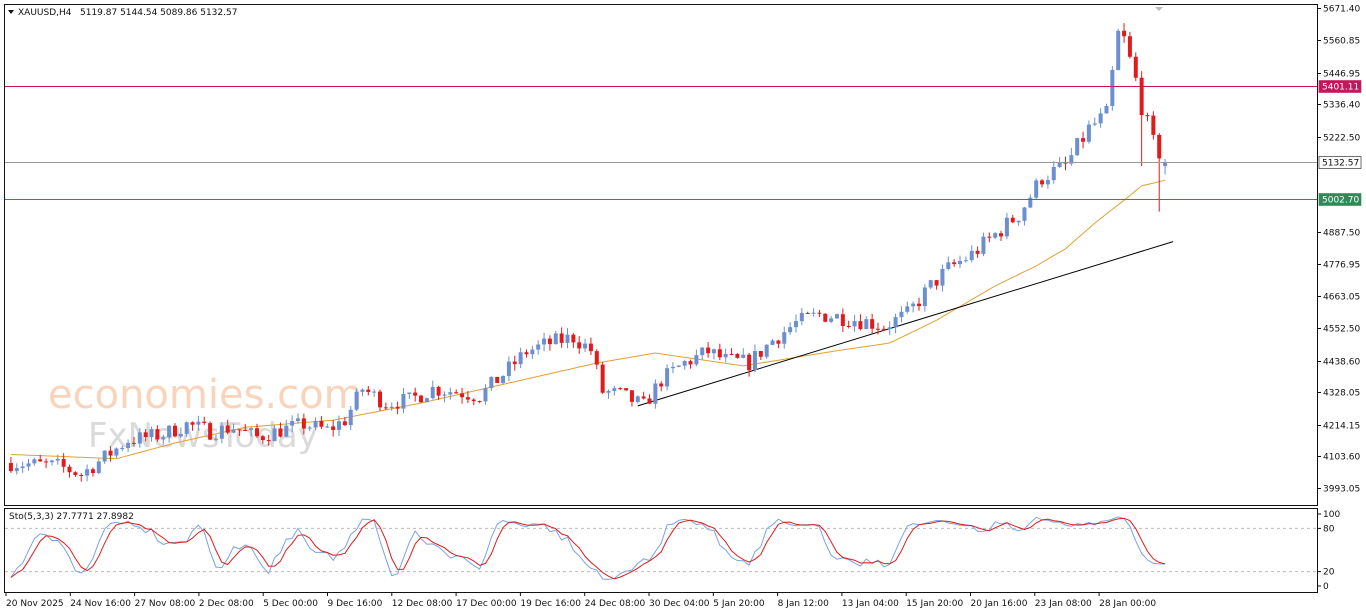  I want to click on price-tick-label: 4438.60, so click(1341, 363).